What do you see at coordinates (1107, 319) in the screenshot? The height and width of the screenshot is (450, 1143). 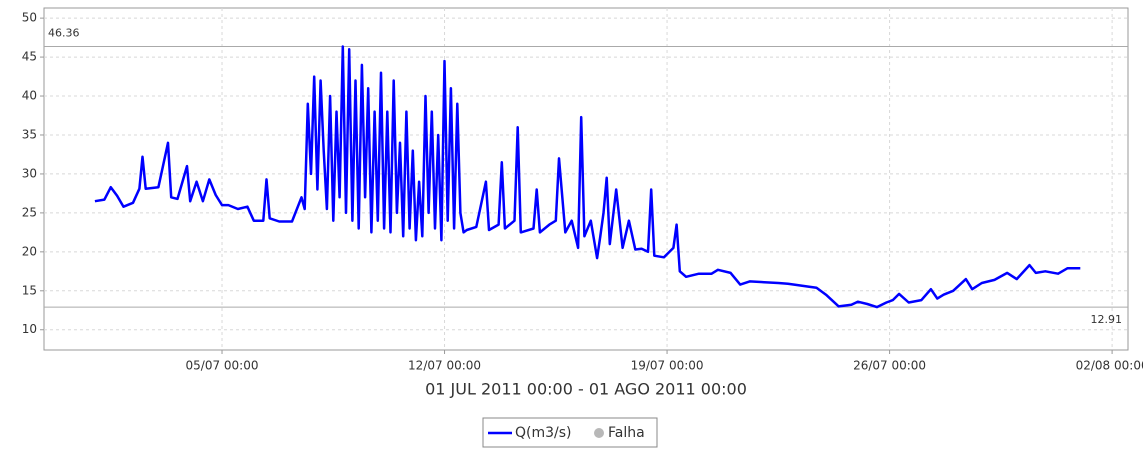 I see `reference-label: 12.91` at bounding box center [1107, 319].